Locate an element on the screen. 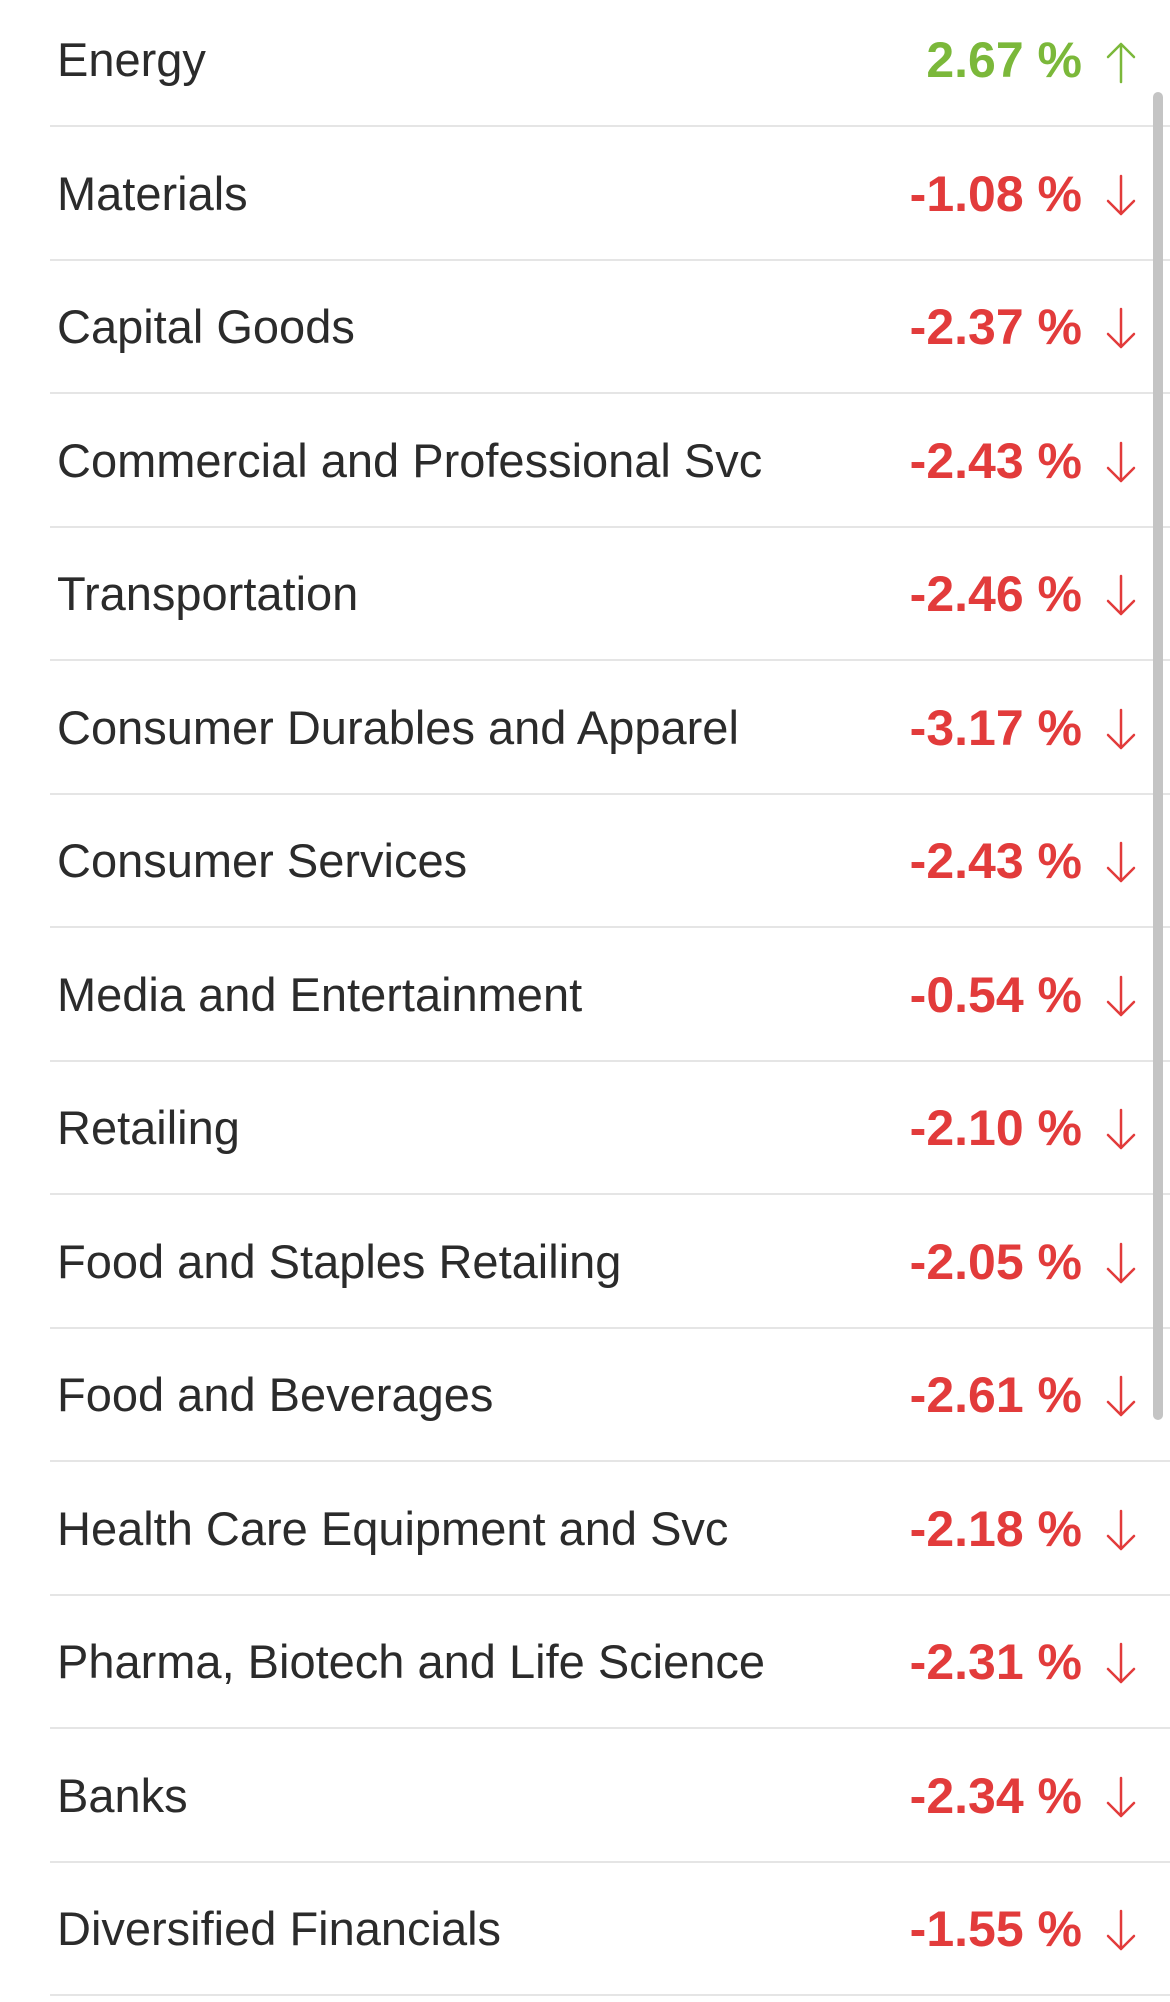 The width and height of the screenshot is (1170, 2002). sector-change: -2.46 % is located at coordinates (995, 594).